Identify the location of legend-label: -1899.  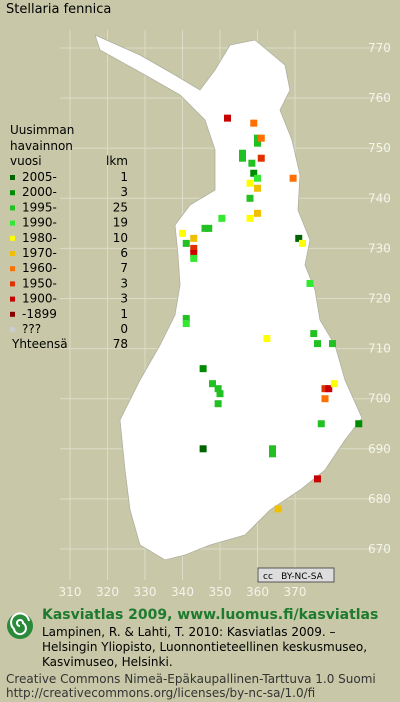
(39, 314).